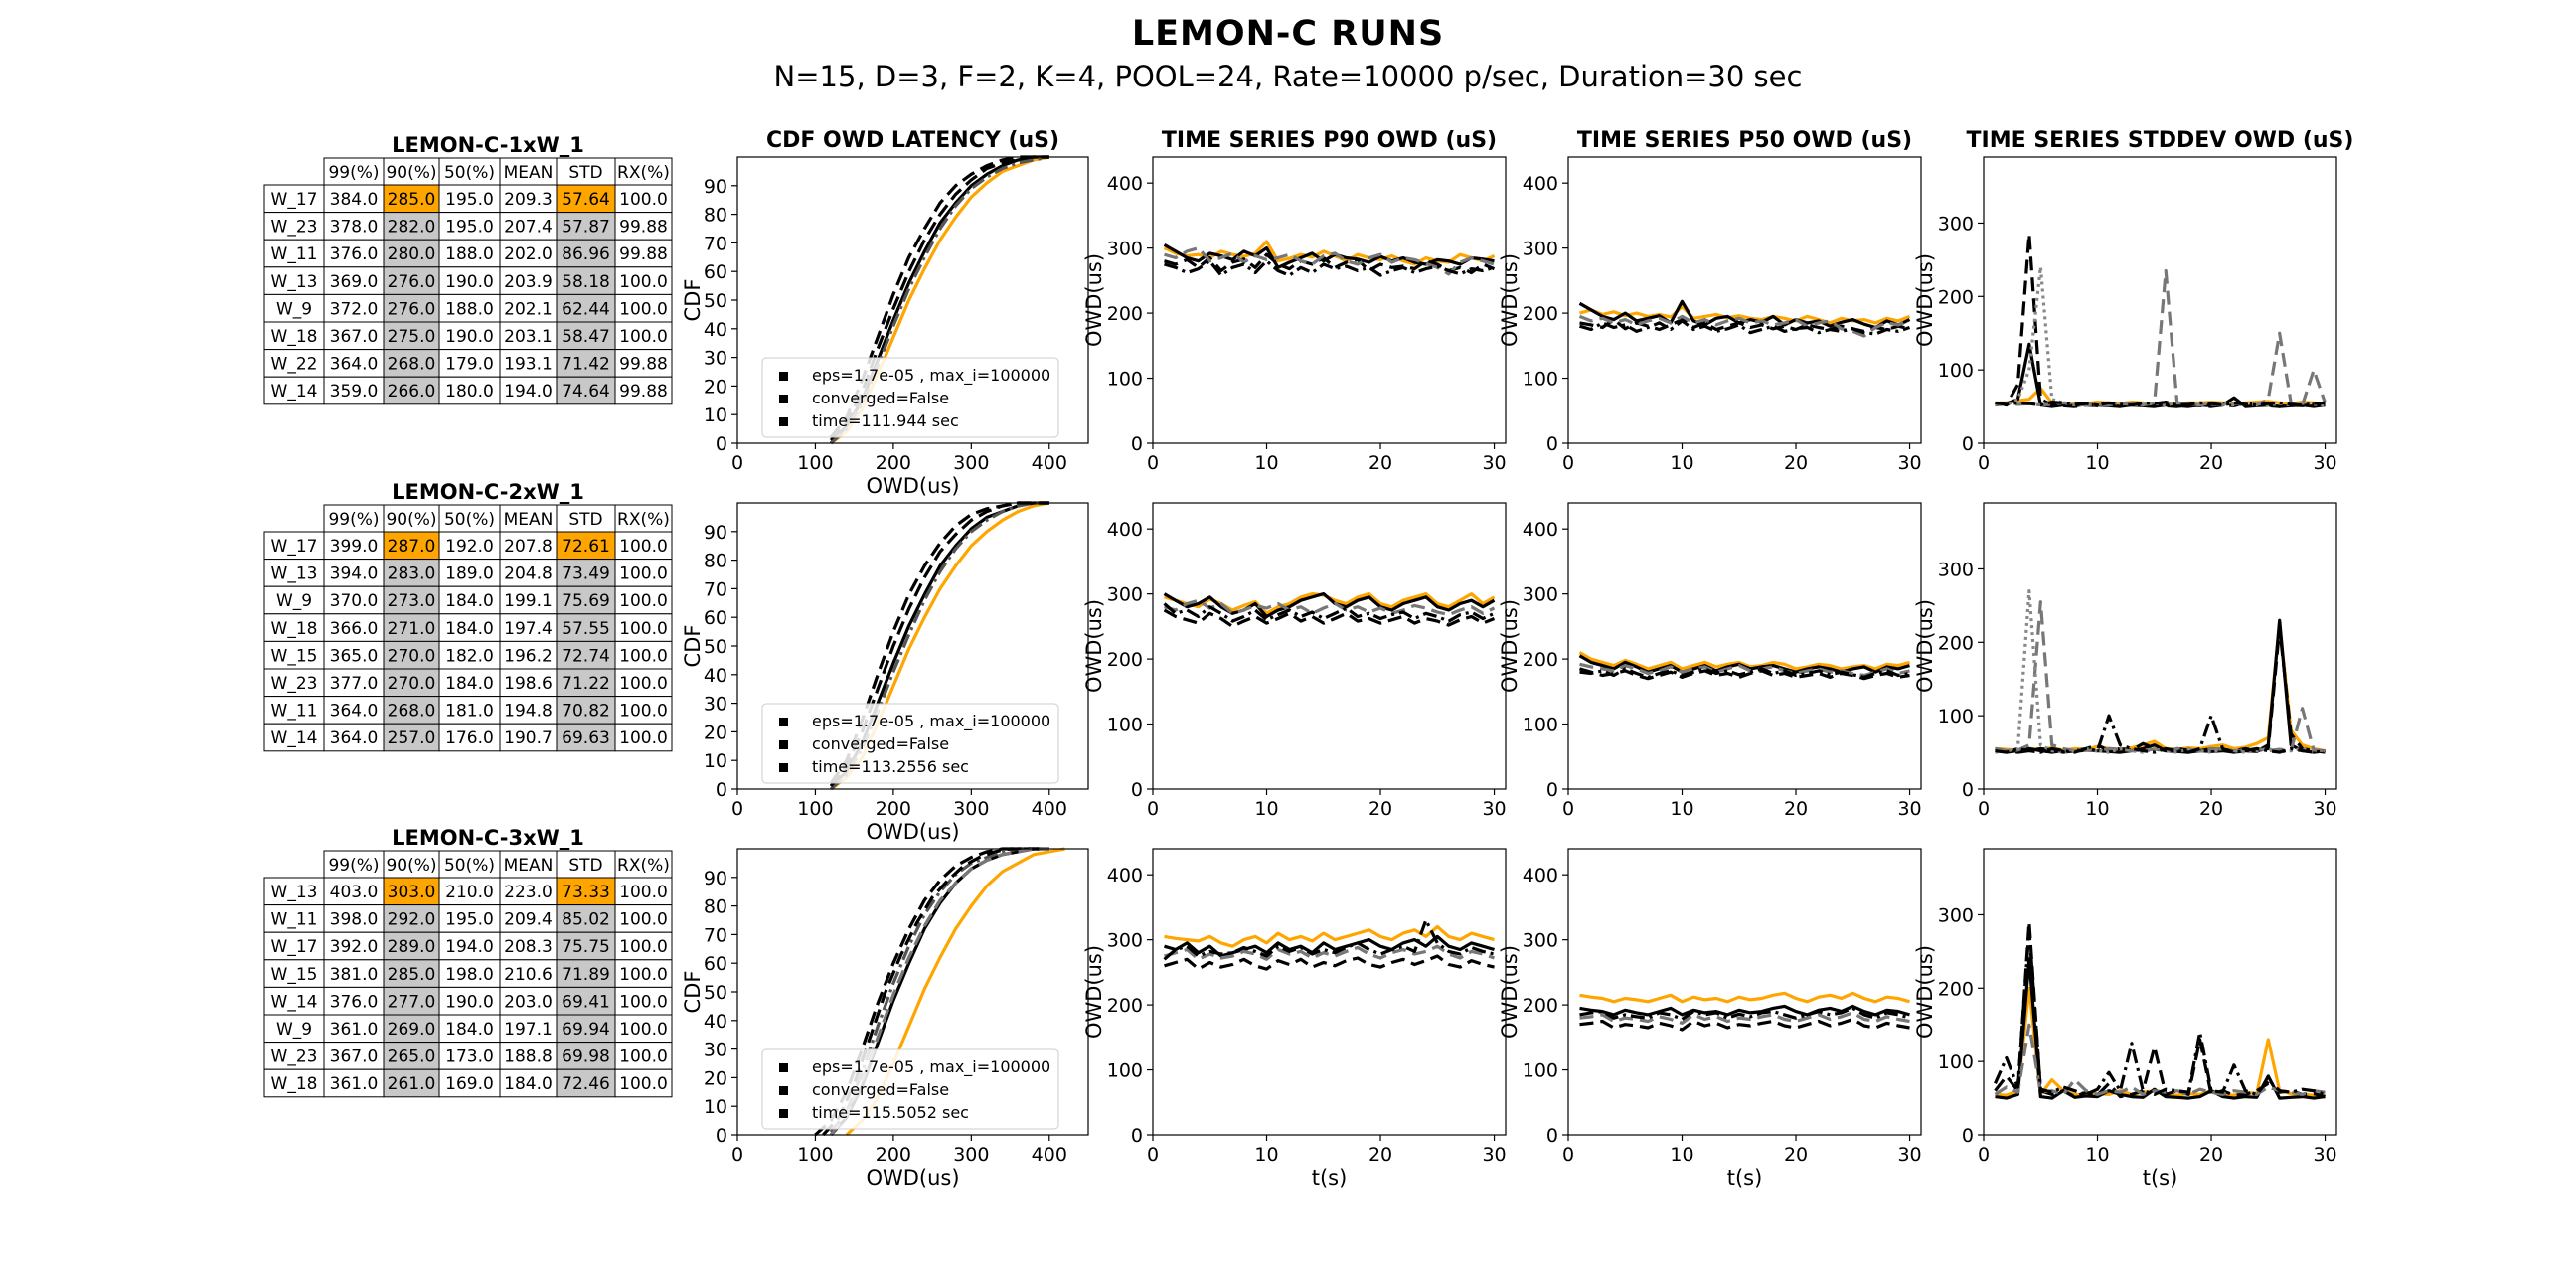 This screenshot has height=1288, width=2576. What do you see at coordinates (412, 309) in the screenshot?
I see `table-cell-value: 276.0` at bounding box center [412, 309].